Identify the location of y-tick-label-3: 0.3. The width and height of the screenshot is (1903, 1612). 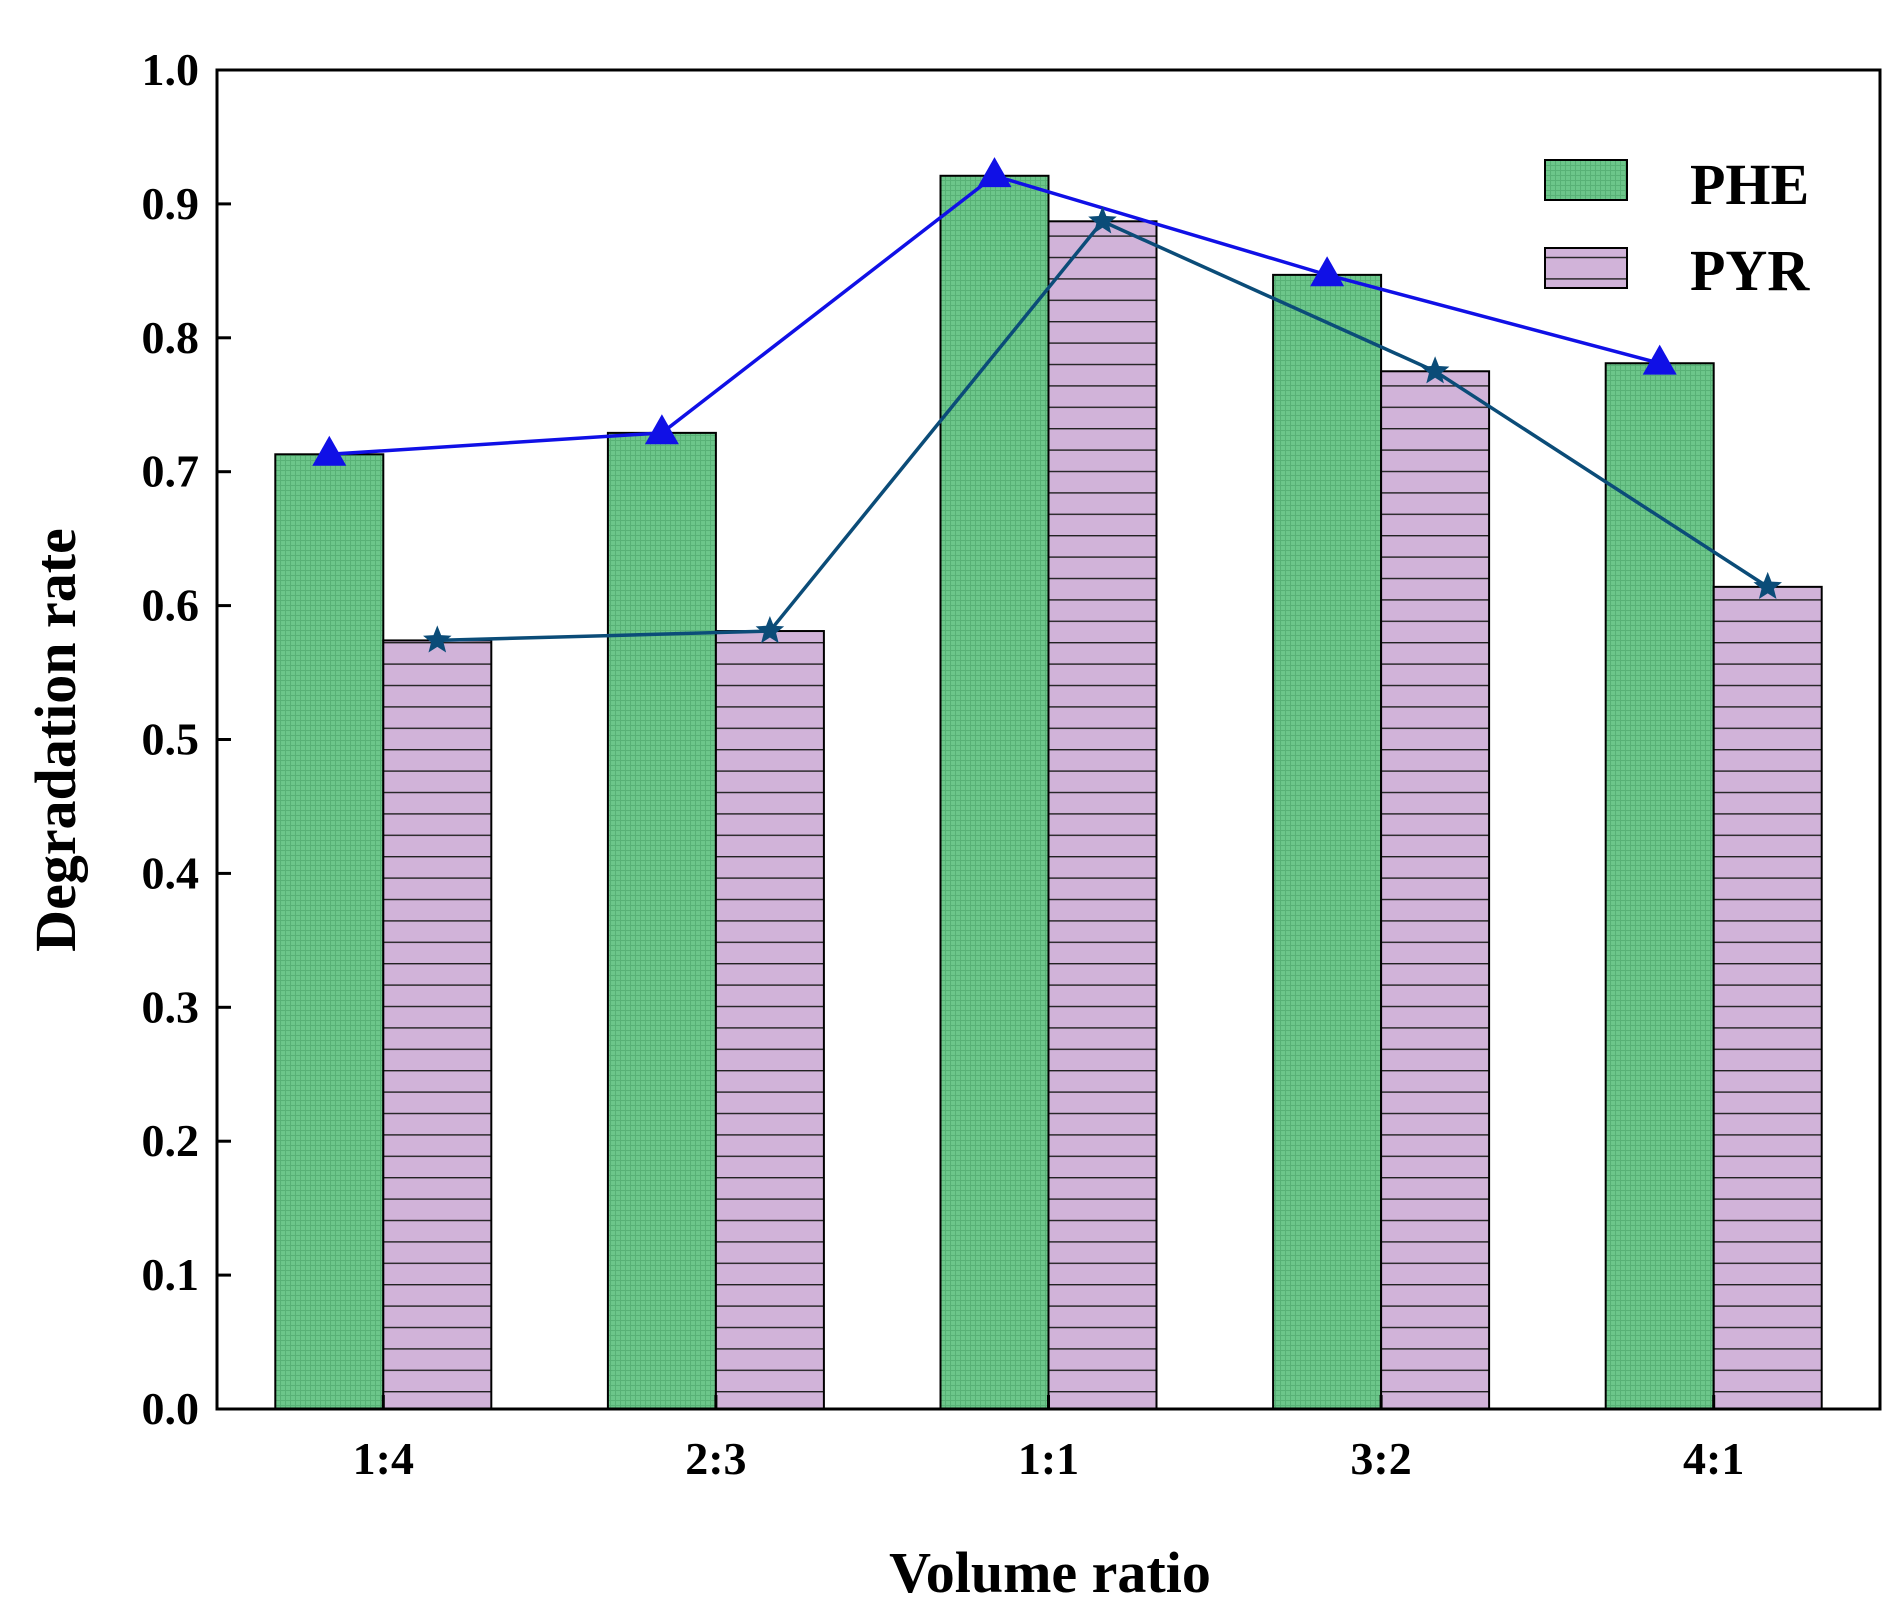
(171, 1006).